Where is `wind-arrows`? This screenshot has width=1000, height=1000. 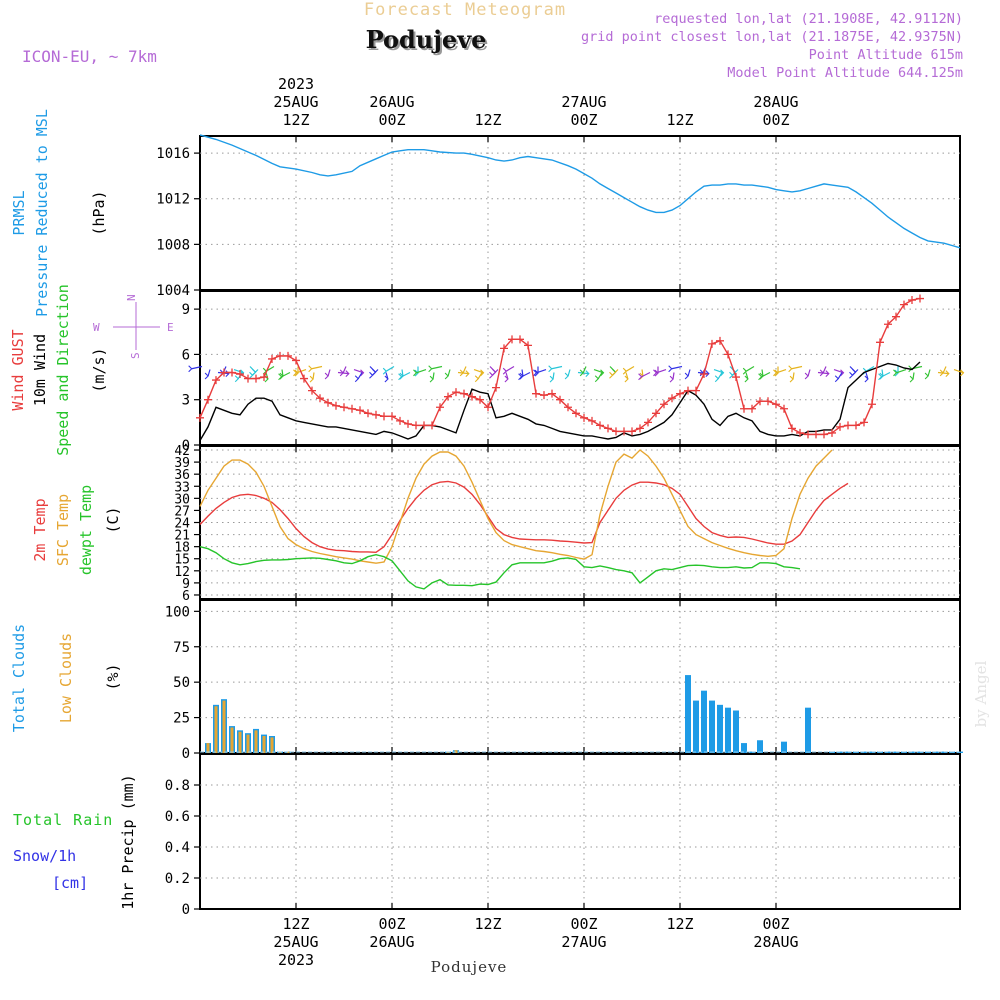
wind-arrows is located at coordinates (576, 374).